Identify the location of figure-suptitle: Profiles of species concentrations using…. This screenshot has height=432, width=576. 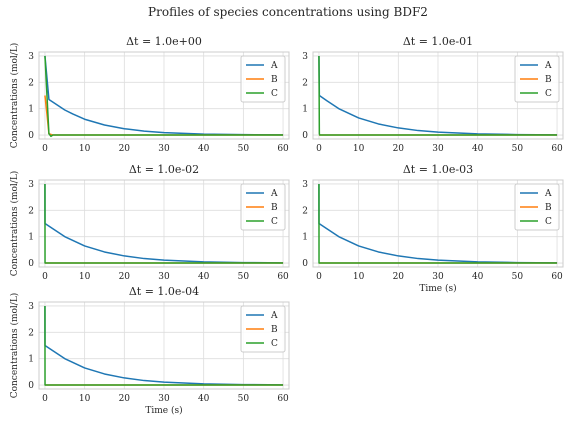
(288, 12).